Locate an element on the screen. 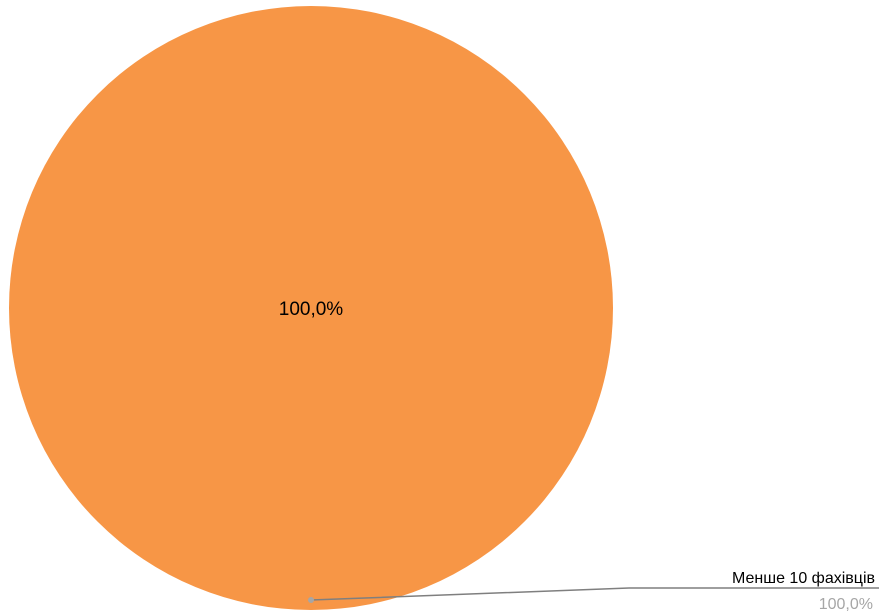  slice-callout: Менше 10 фахівців 100,0% is located at coordinates (593, 591).